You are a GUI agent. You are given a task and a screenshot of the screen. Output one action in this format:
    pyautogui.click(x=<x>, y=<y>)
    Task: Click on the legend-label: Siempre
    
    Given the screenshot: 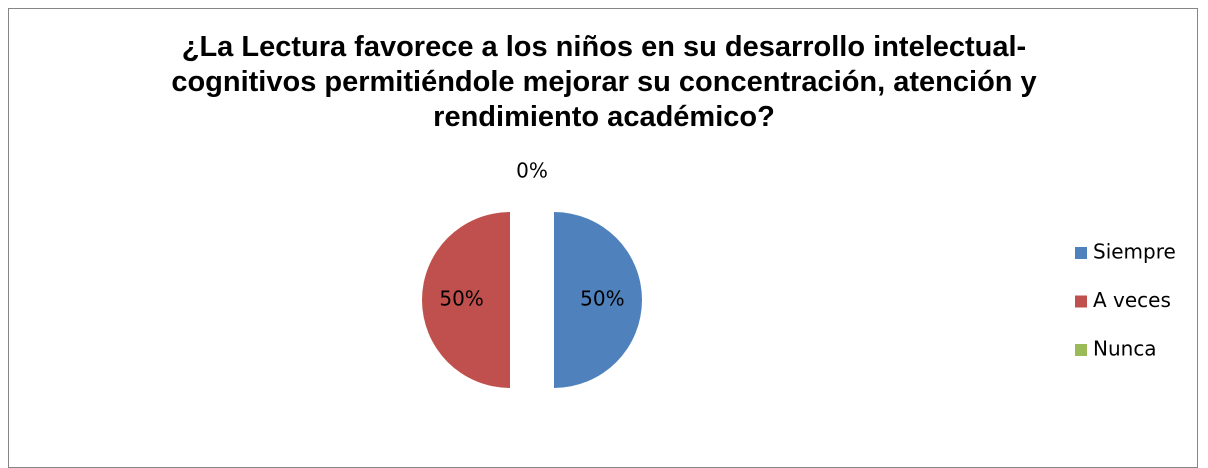 What is the action you would take?
    pyautogui.click(x=1134, y=252)
    